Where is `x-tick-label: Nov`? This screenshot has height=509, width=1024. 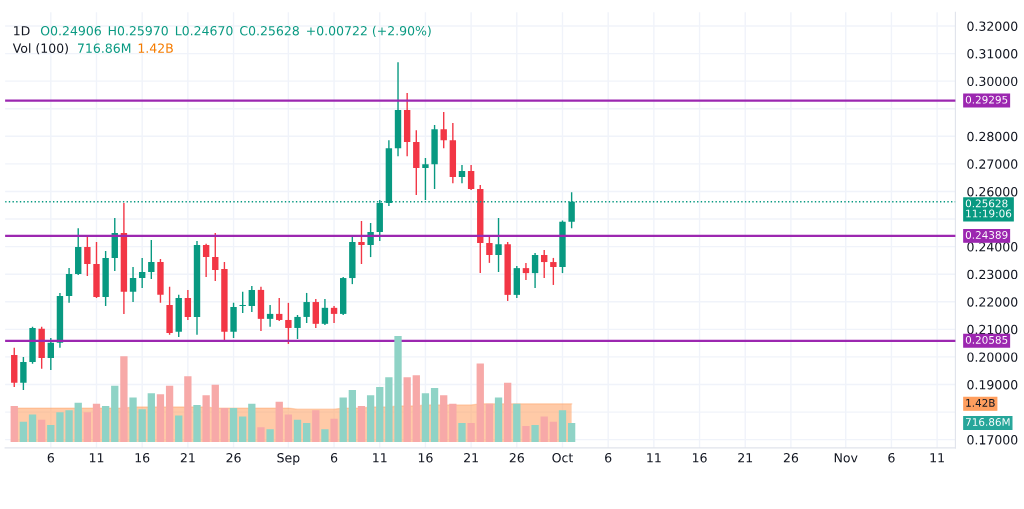
x-tick-label: Nov is located at coordinates (846, 458).